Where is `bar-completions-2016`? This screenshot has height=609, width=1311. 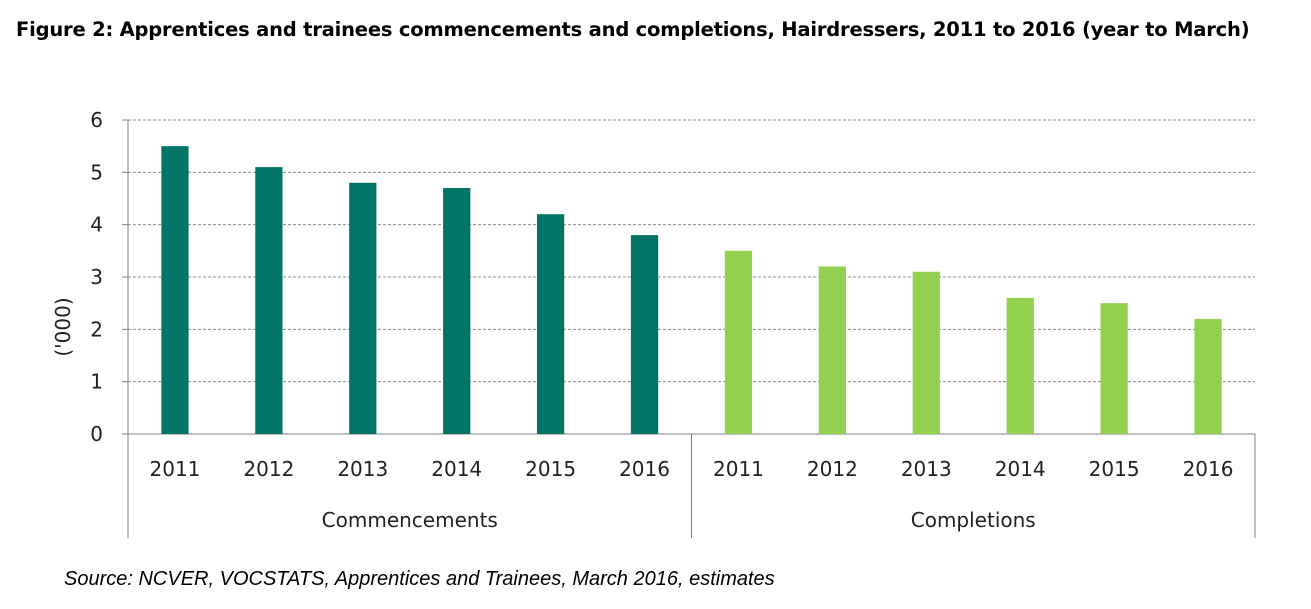 bar-completions-2016 is located at coordinates (1208, 376).